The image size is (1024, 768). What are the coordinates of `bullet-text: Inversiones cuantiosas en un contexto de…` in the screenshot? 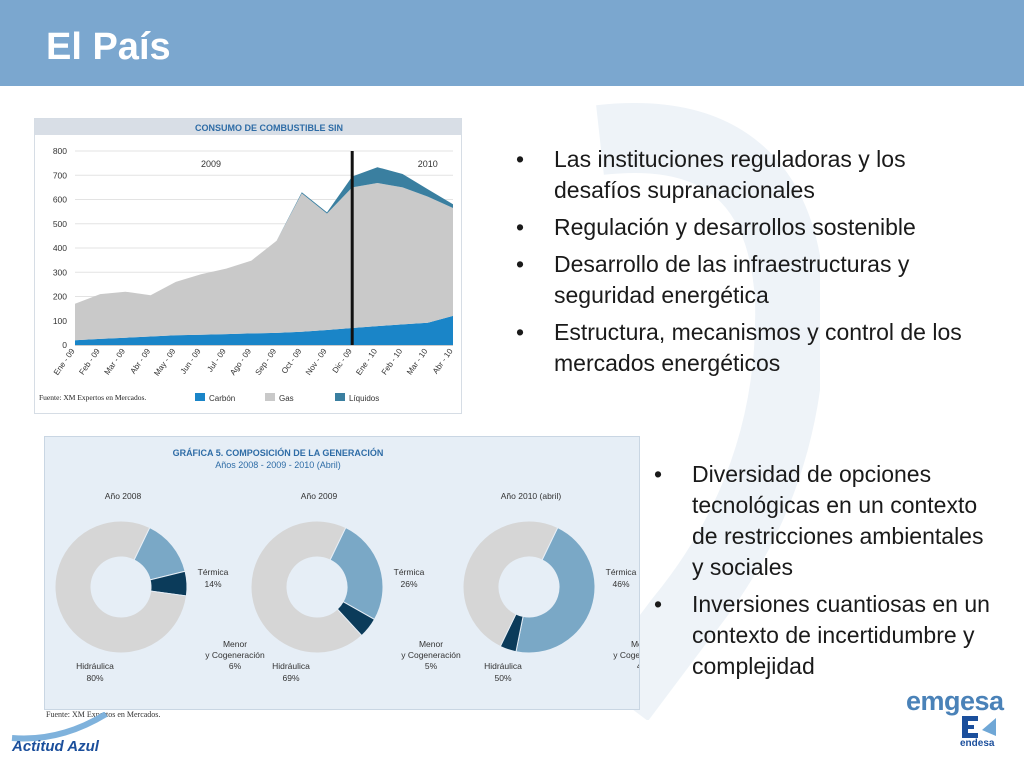 It's located at (841, 635).